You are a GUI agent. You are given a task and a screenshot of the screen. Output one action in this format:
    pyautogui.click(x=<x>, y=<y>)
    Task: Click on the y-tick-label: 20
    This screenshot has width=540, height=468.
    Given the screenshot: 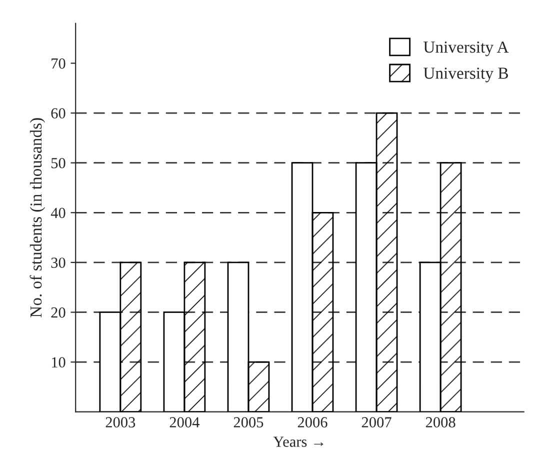 What is the action you would take?
    pyautogui.click(x=58, y=312)
    